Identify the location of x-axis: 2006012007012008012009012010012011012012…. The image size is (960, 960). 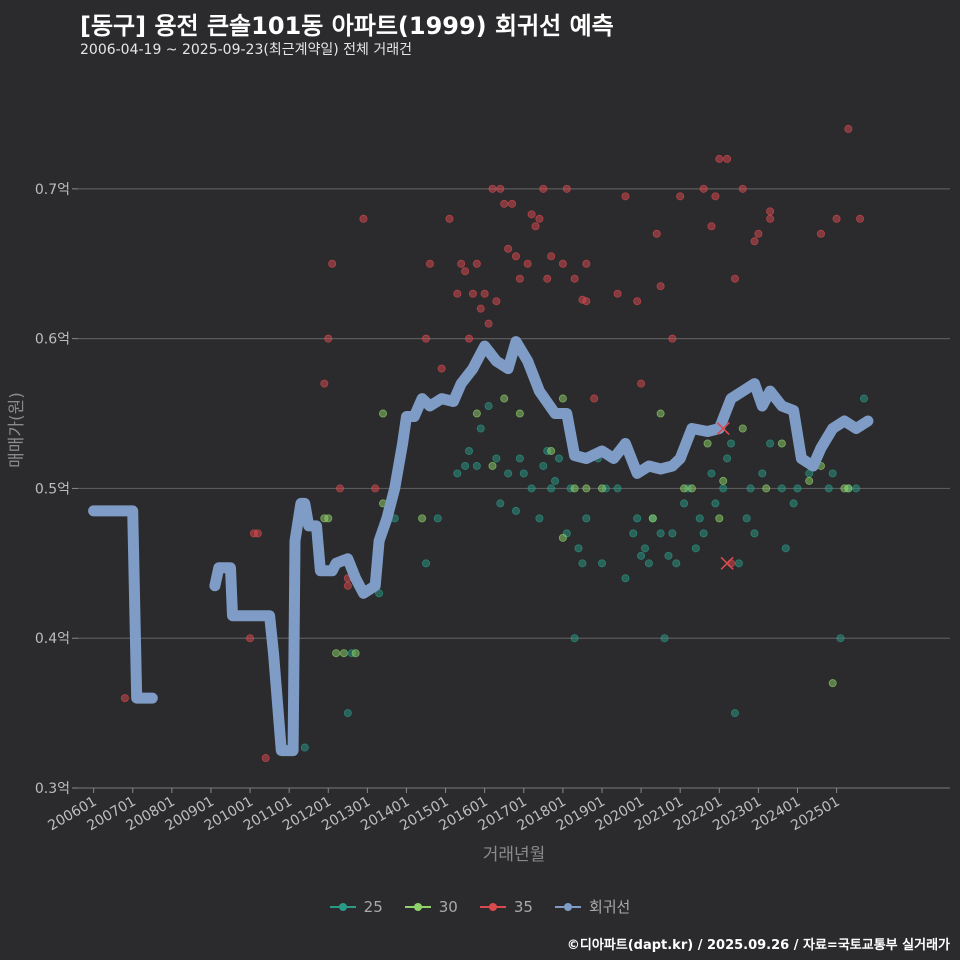
(444, 811).